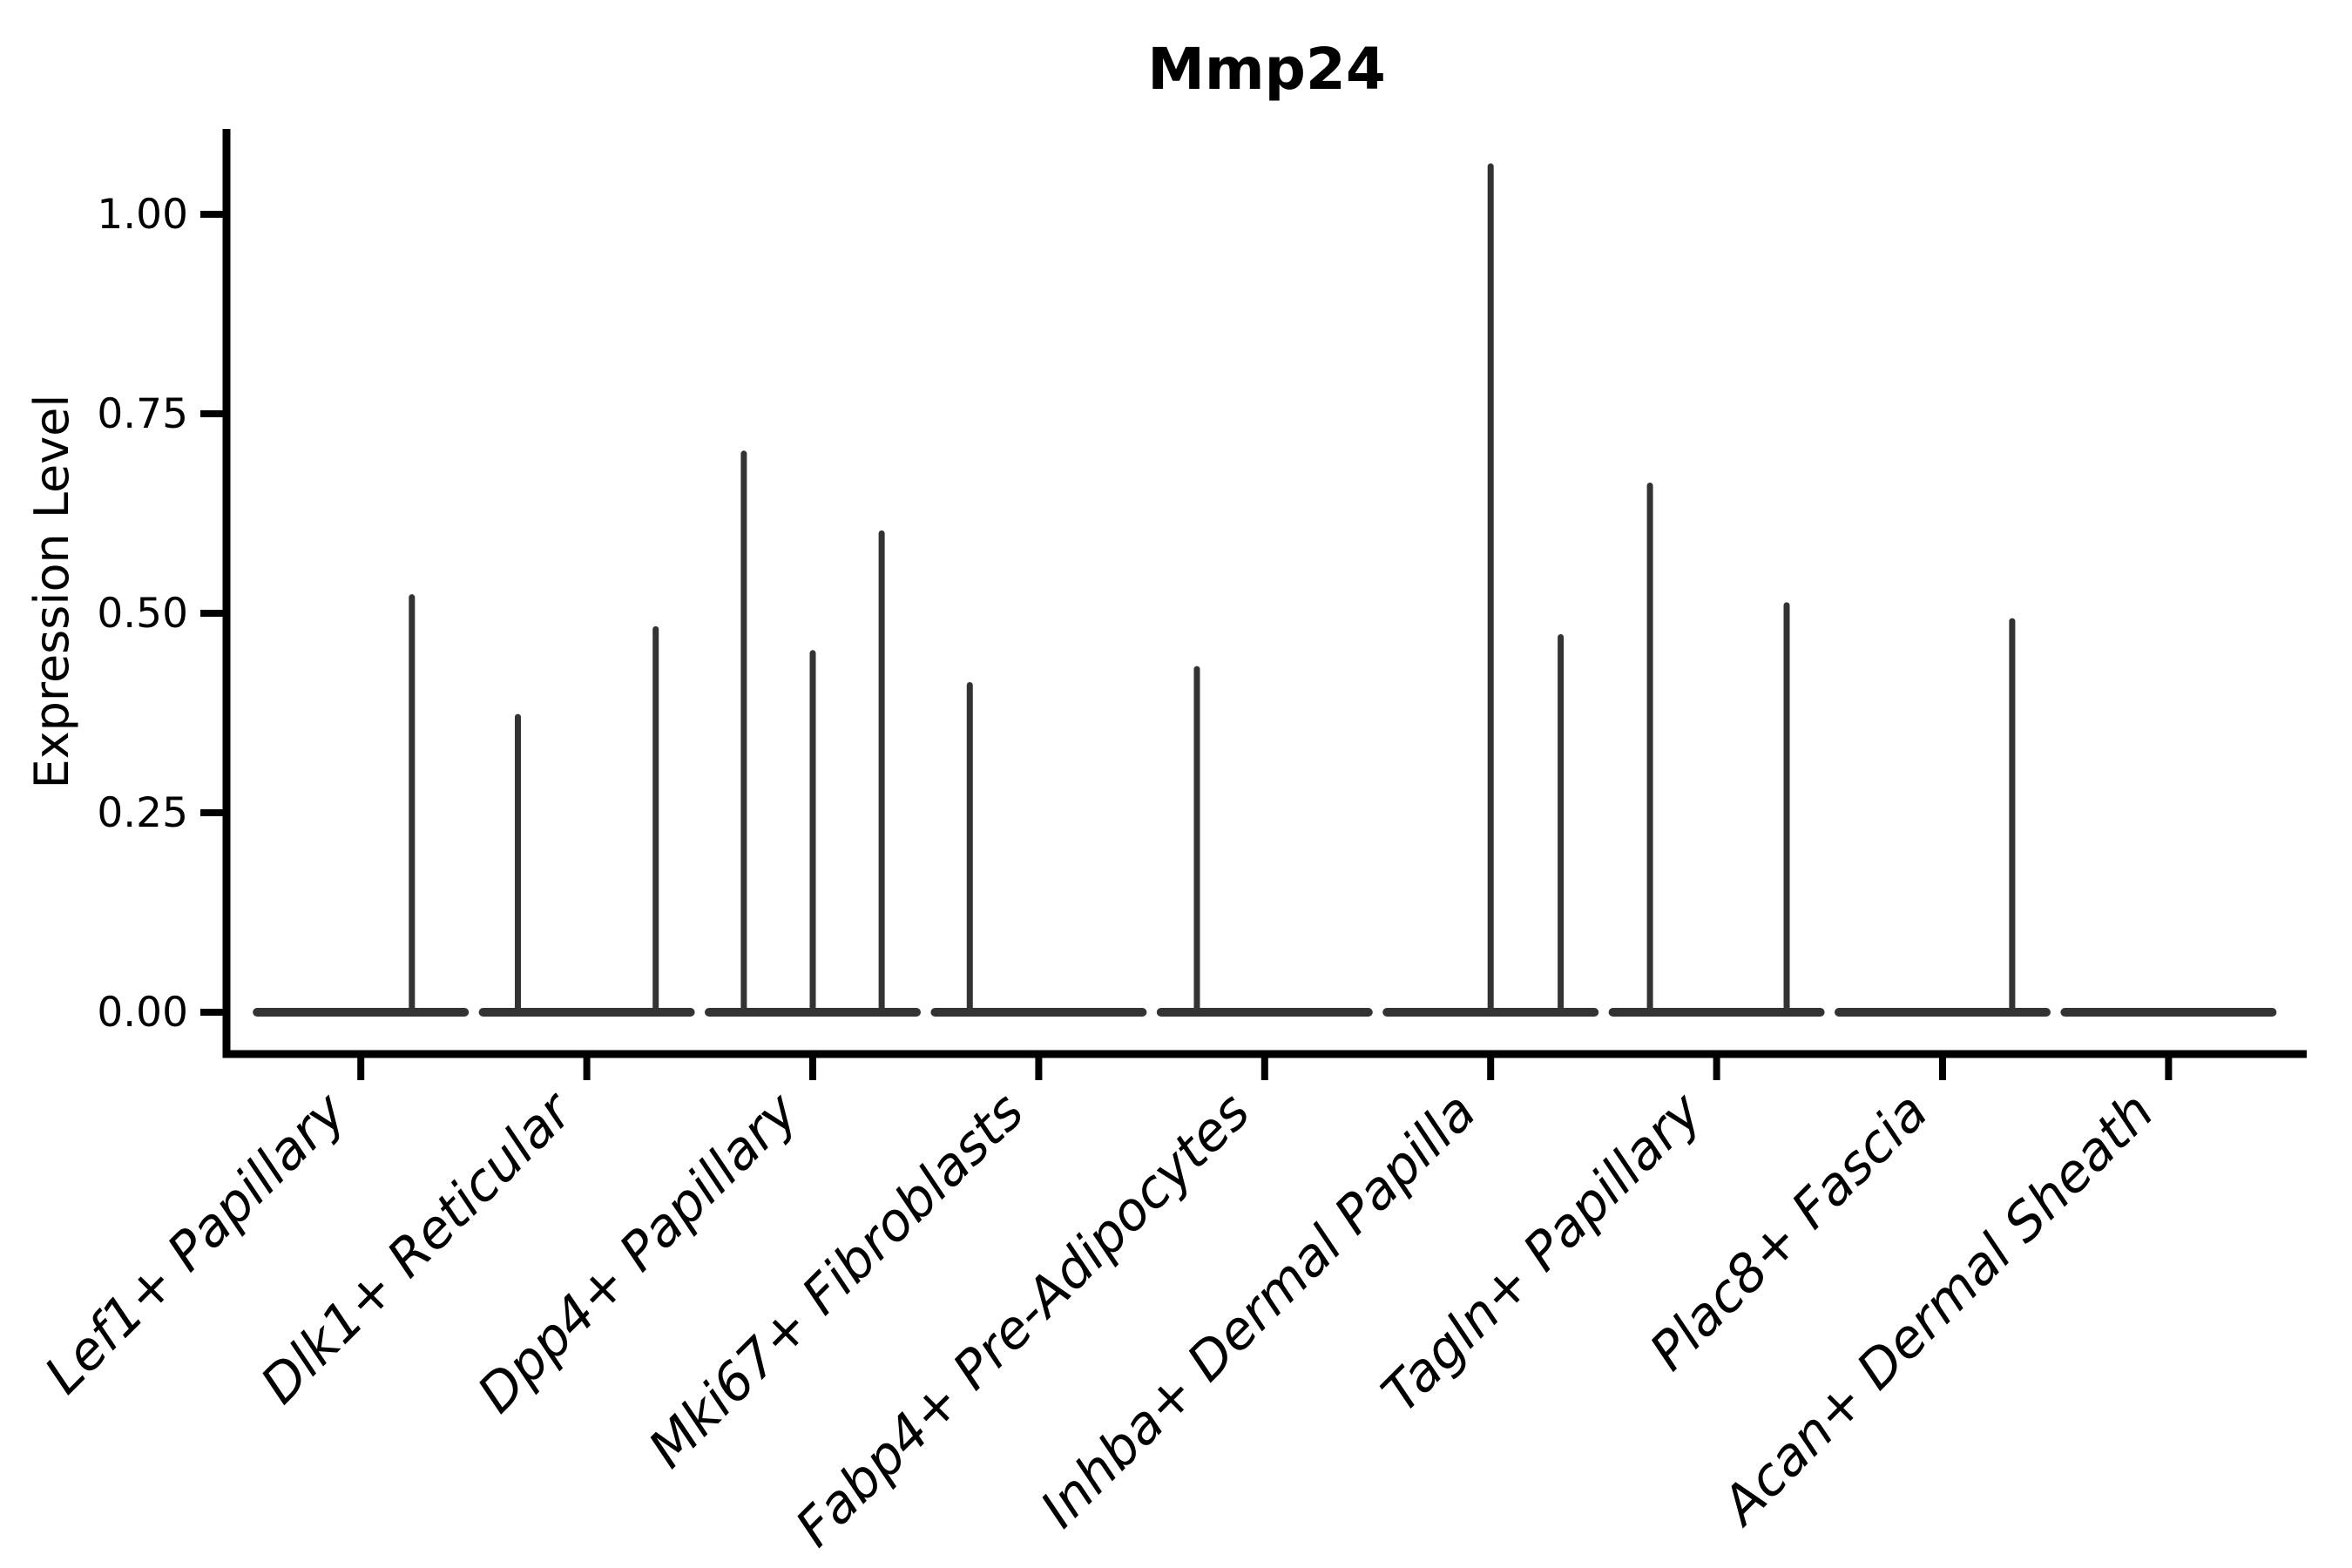  Describe the element at coordinates (52, 592) in the screenshot. I see `y-axis-title: Expression Level` at that location.